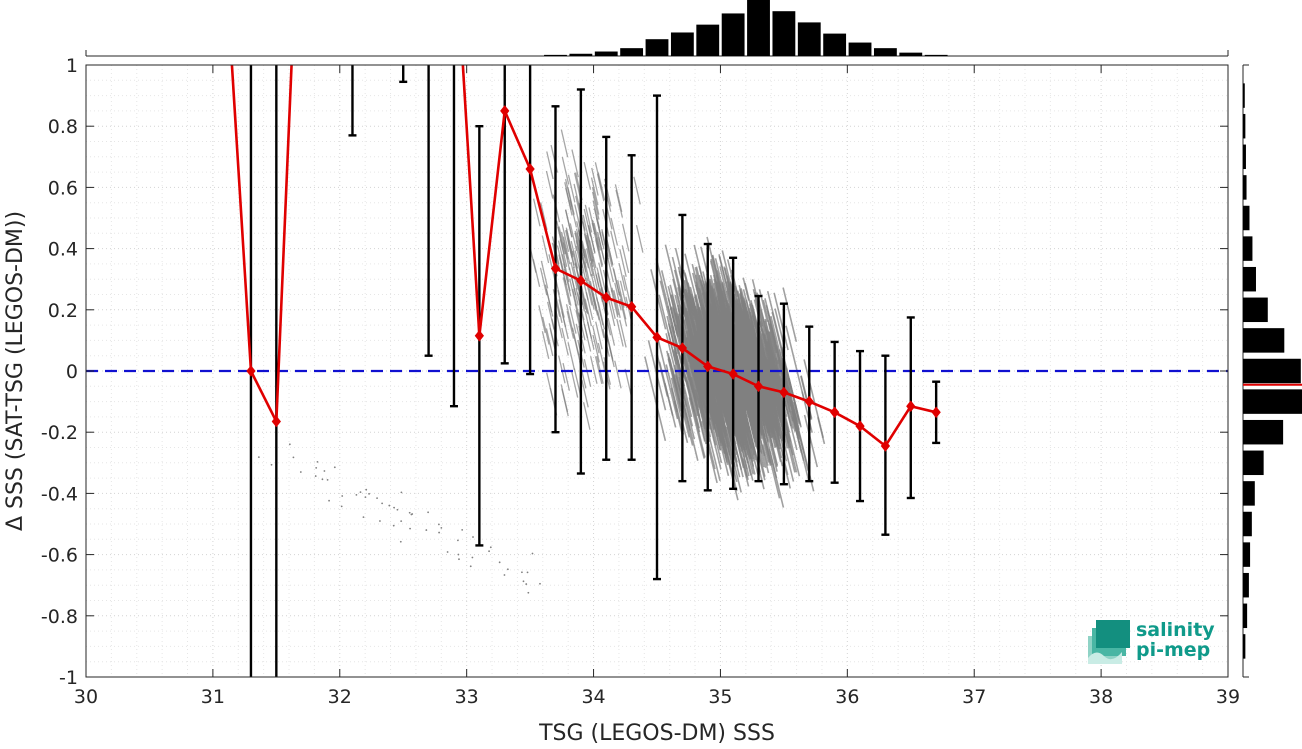  I want to click on mean-line-left, so click(263, 396).